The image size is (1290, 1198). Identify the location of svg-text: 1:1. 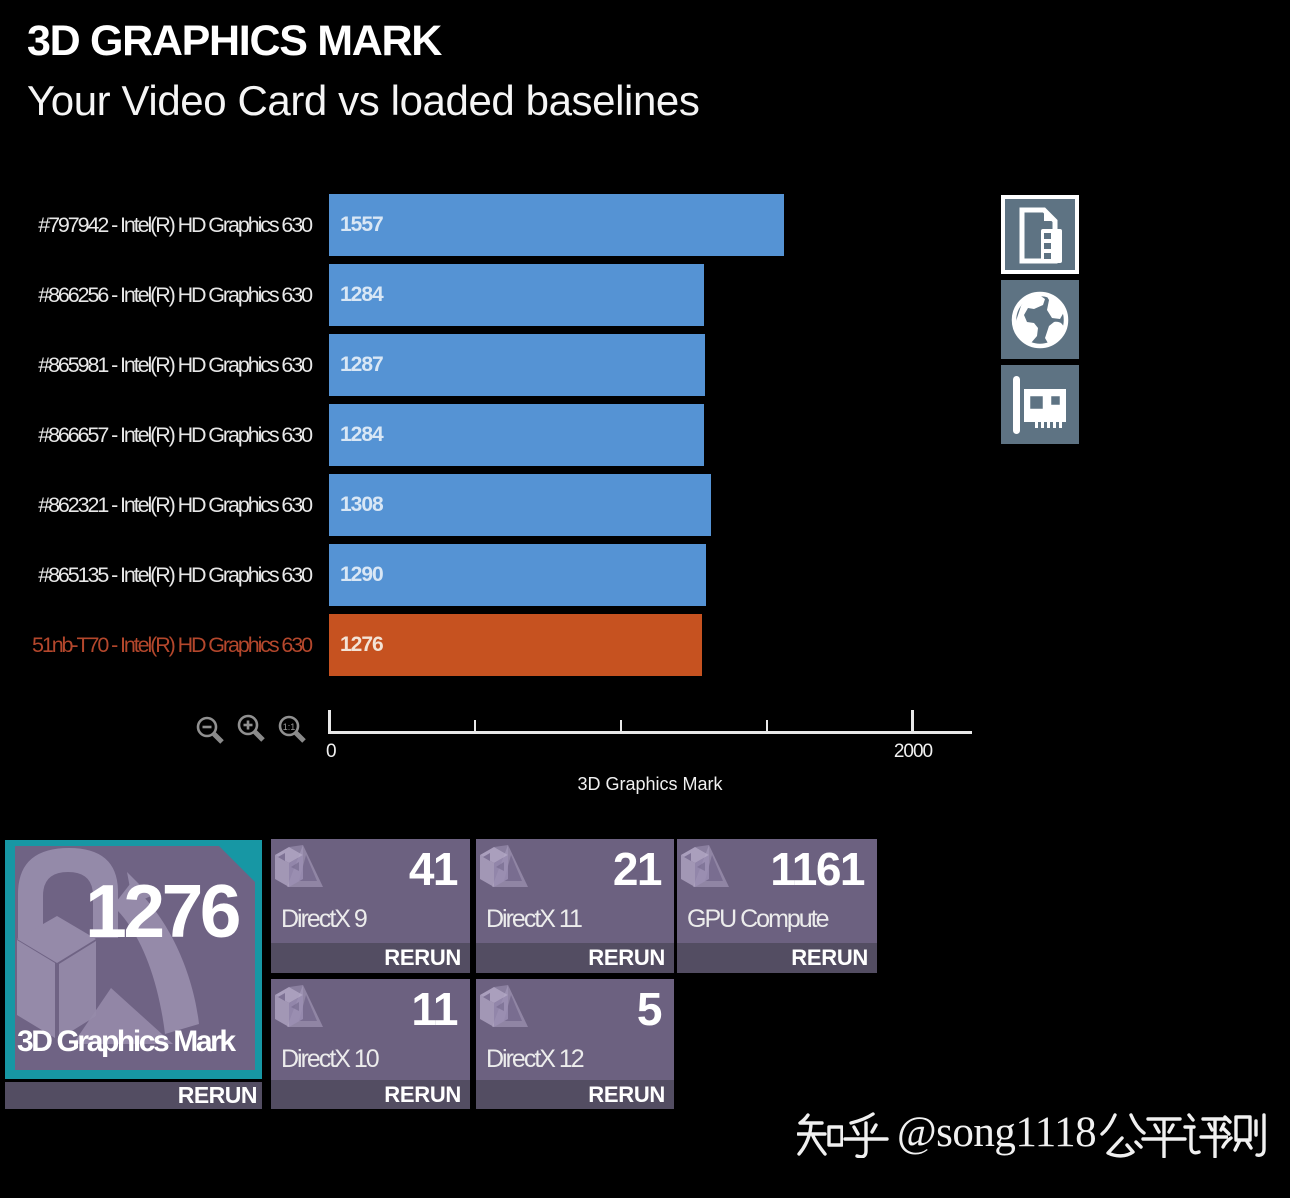
(289, 727).